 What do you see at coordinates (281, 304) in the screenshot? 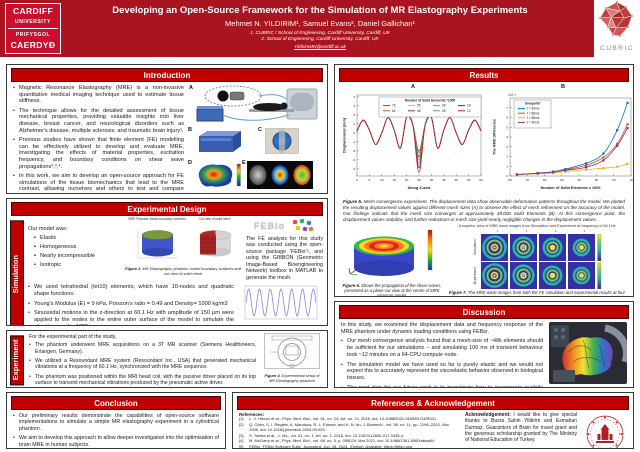
I see `sinusoidal-load-chart` at bounding box center [281, 304].